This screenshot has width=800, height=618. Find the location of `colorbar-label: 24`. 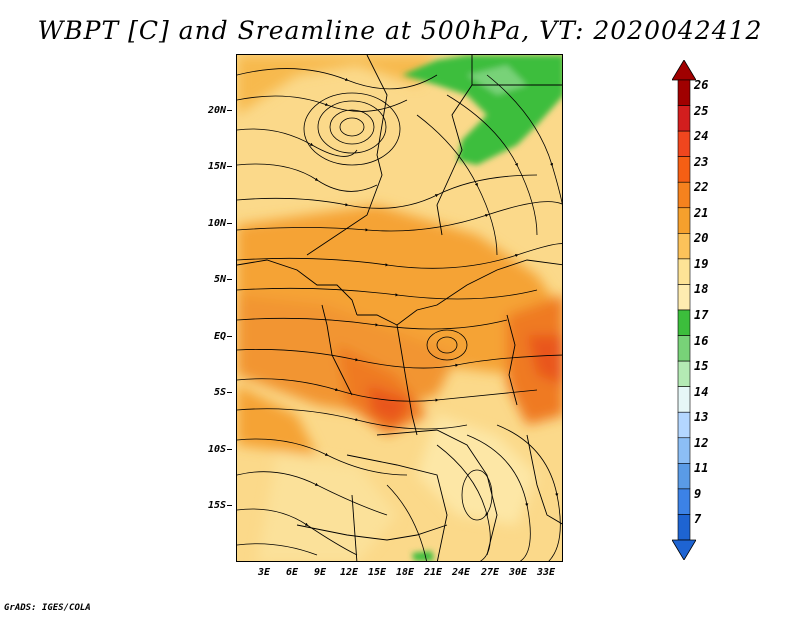

colorbar-label: 24 is located at coordinates (701, 136).